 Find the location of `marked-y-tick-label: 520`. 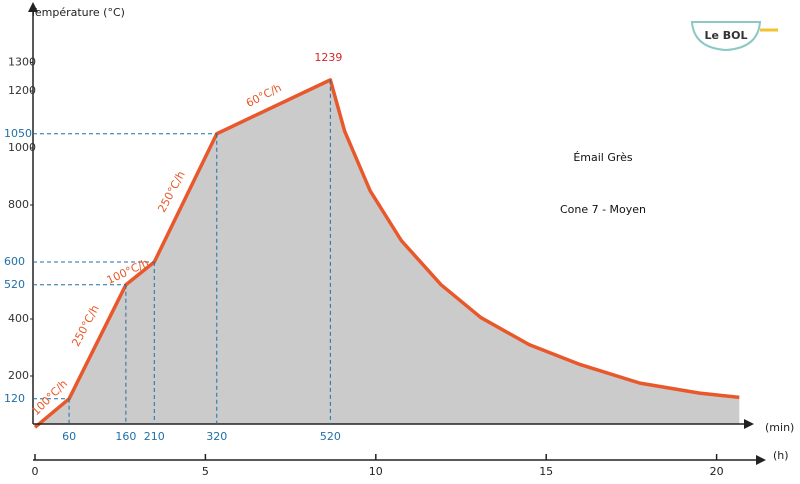

marked-y-tick-label: 520 is located at coordinates (14, 284).